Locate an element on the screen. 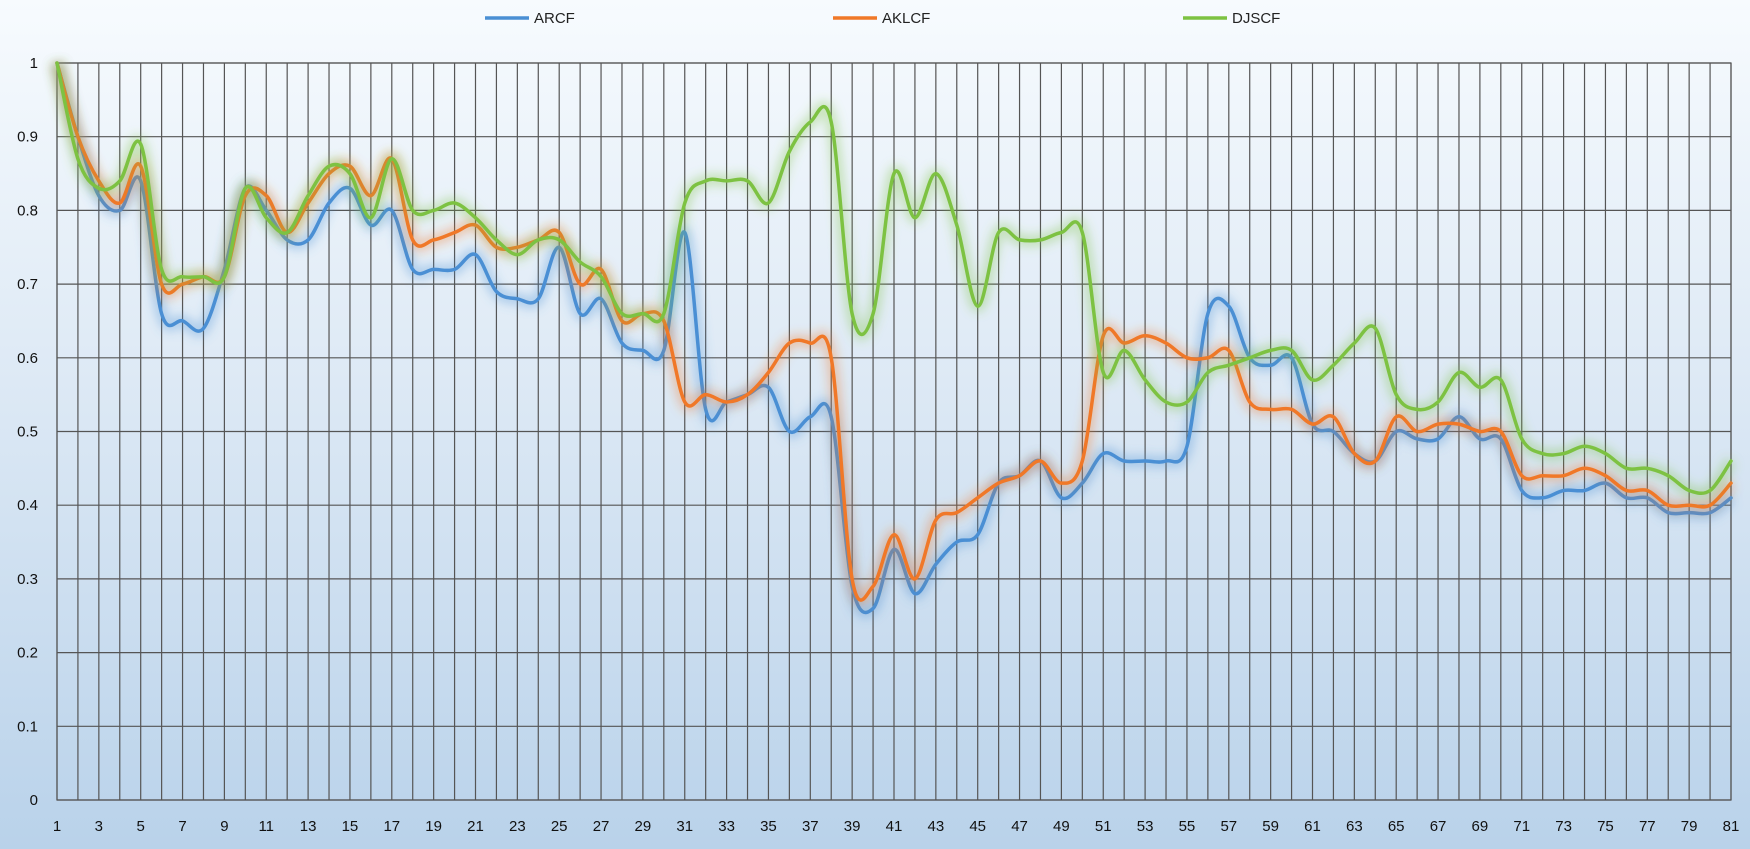 The height and width of the screenshot is (849, 1750). legend-item-aklcf: AKLCF is located at coordinates (881, 18).